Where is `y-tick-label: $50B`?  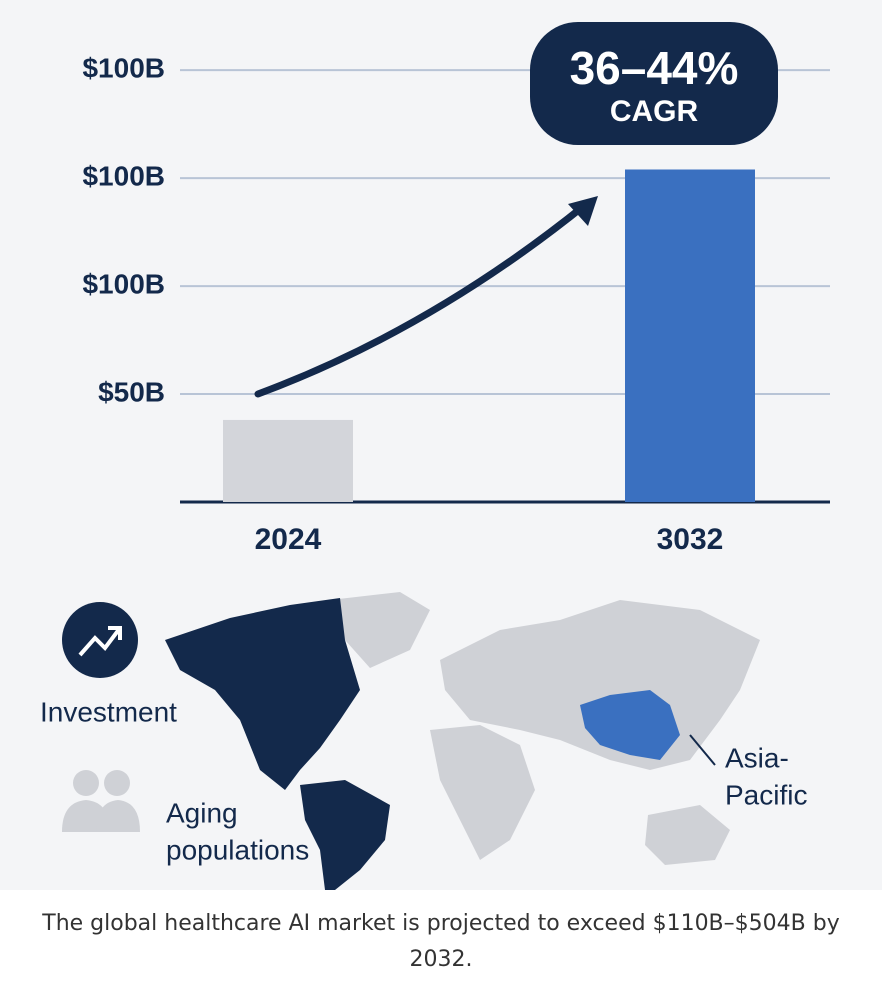 y-tick-label: $50B is located at coordinates (131, 391).